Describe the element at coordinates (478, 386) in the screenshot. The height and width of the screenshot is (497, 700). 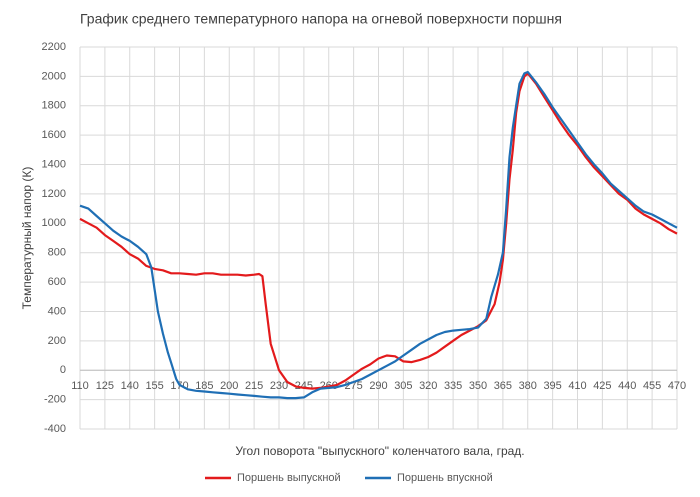
I see `x-tick-label: 350` at that location.